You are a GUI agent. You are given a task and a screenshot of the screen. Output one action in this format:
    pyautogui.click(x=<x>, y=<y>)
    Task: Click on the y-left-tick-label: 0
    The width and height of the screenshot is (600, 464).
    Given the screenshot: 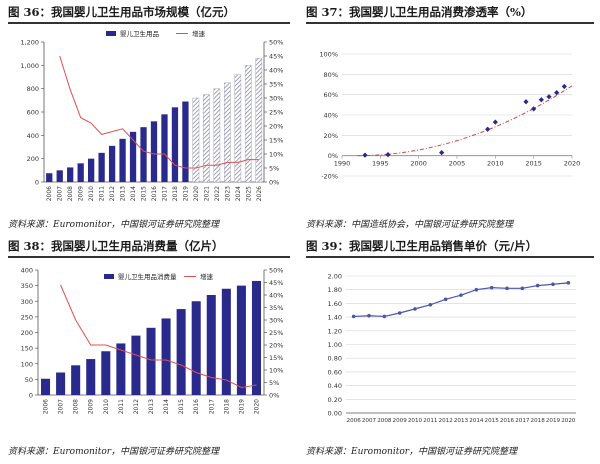 What is the action you would take?
    pyautogui.click(x=37, y=183)
    